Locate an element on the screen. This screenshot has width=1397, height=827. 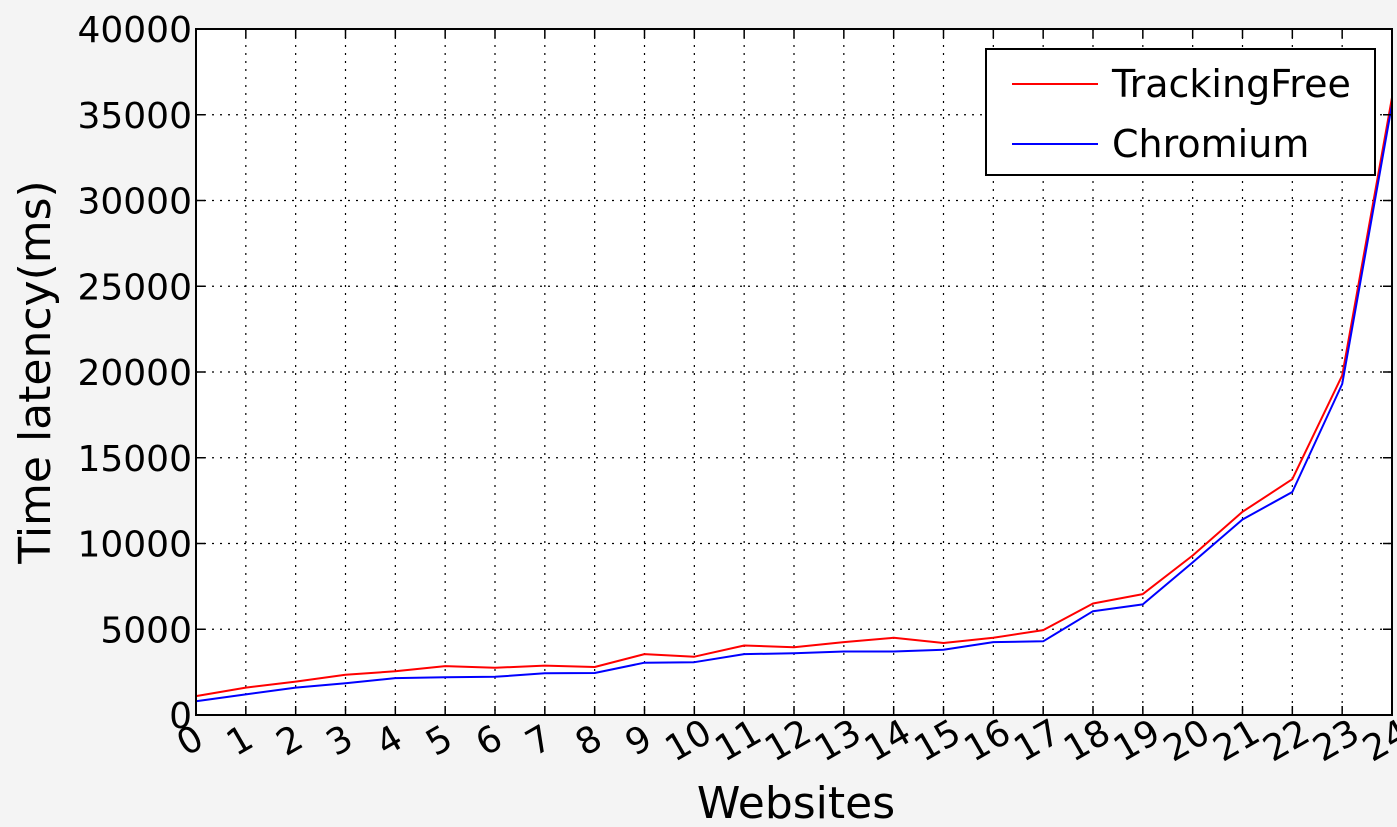
x-tick-label: 10 is located at coordinates (688, 741).